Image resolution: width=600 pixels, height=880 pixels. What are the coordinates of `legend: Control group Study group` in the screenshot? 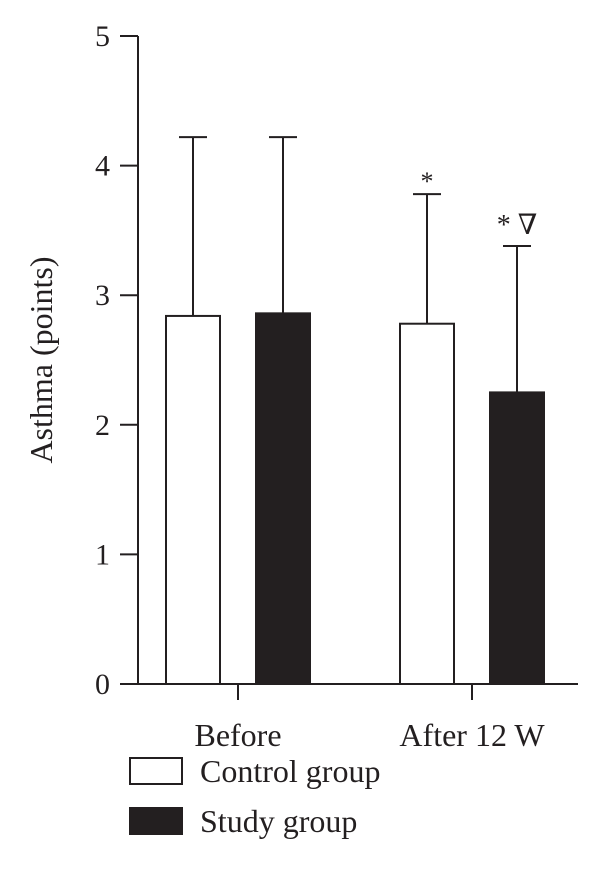 It's located at (254, 796).